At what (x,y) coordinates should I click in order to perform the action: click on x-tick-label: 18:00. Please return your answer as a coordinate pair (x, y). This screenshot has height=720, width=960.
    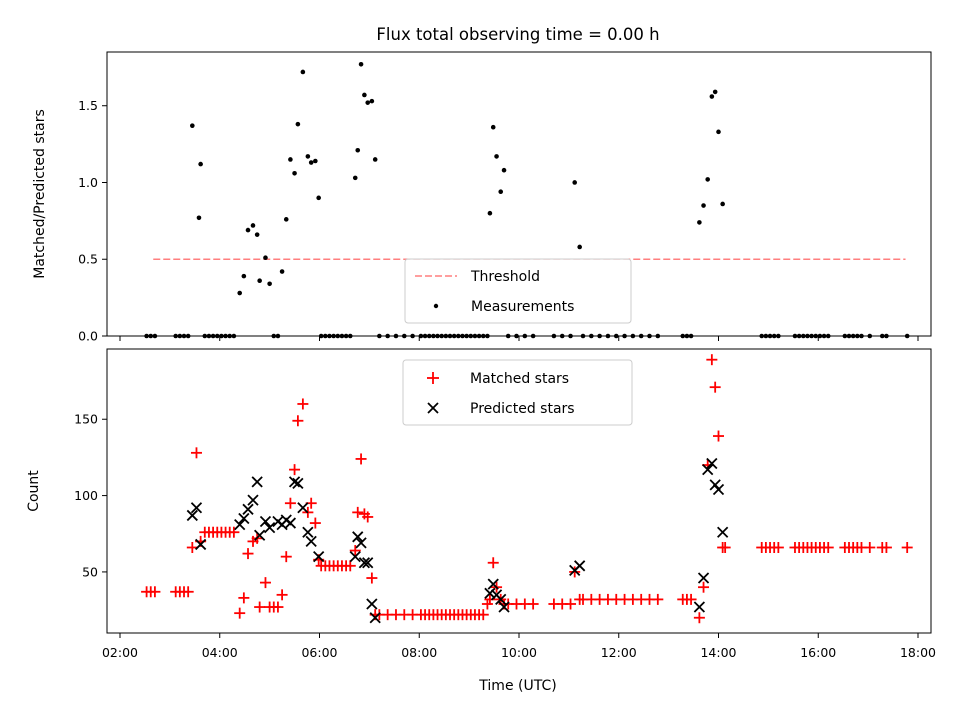
    Looking at the image, I should click on (918, 652).